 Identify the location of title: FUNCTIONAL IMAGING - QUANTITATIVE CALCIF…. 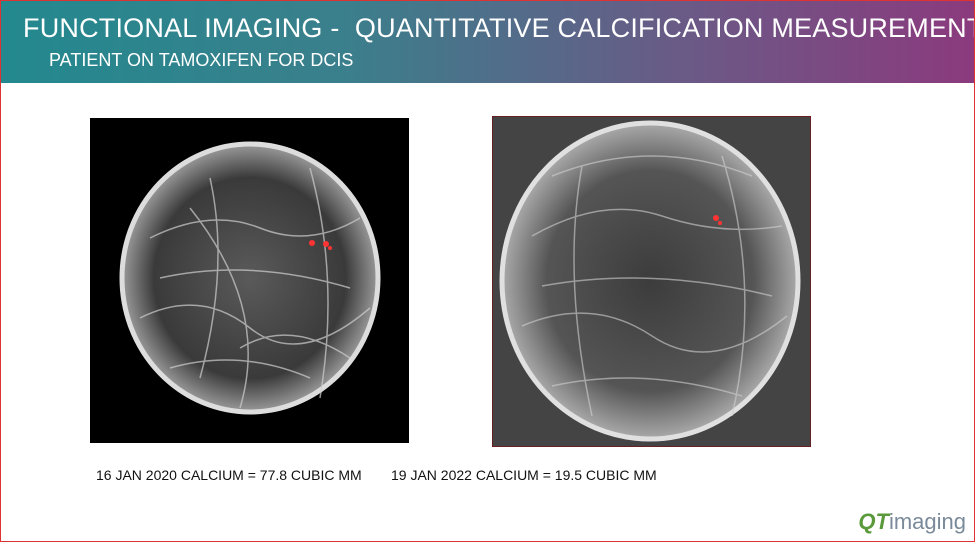
(499, 28).